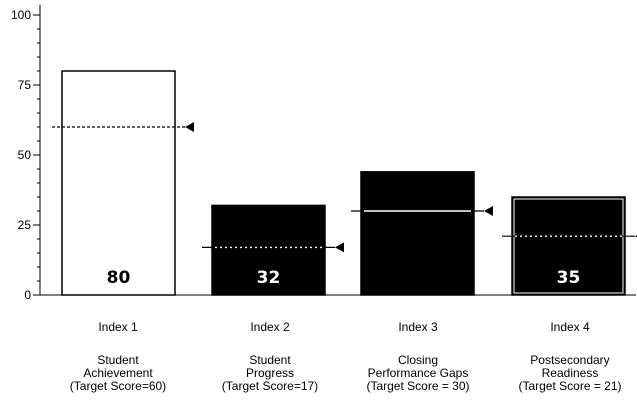 The height and width of the screenshot is (408, 637). What do you see at coordinates (25, 225) in the screenshot?
I see `y-tick-label: 25` at bounding box center [25, 225].